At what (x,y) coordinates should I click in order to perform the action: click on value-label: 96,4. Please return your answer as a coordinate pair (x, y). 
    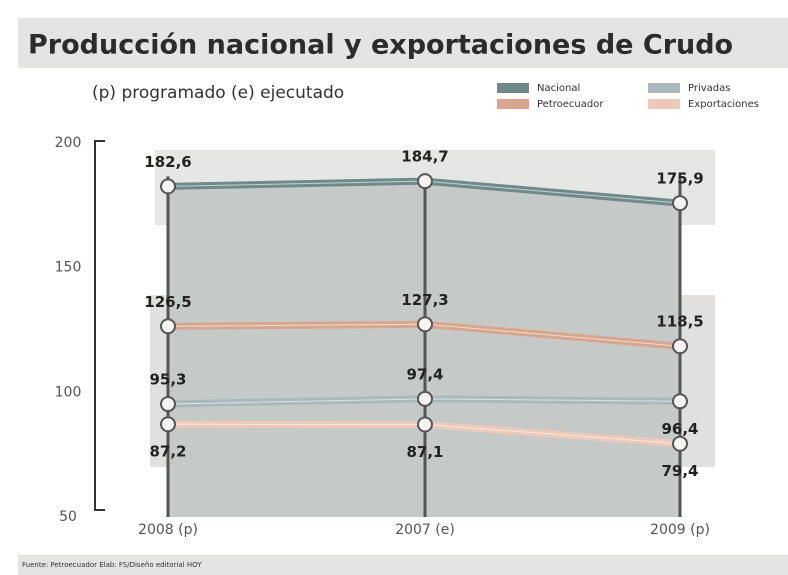
    Looking at the image, I should click on (679, 429).